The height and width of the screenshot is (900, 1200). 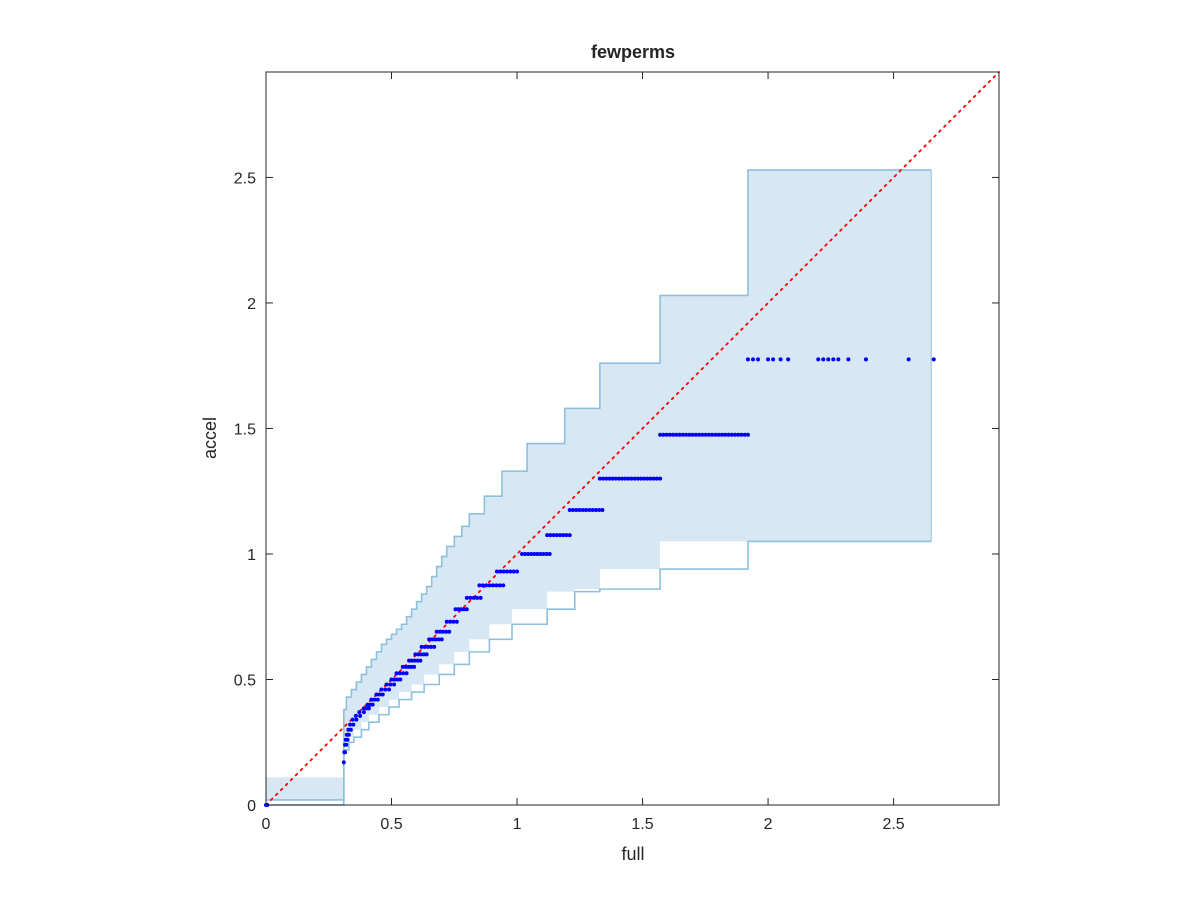 I want to click on y-axis-label: accel, so click(x=210, y=438).